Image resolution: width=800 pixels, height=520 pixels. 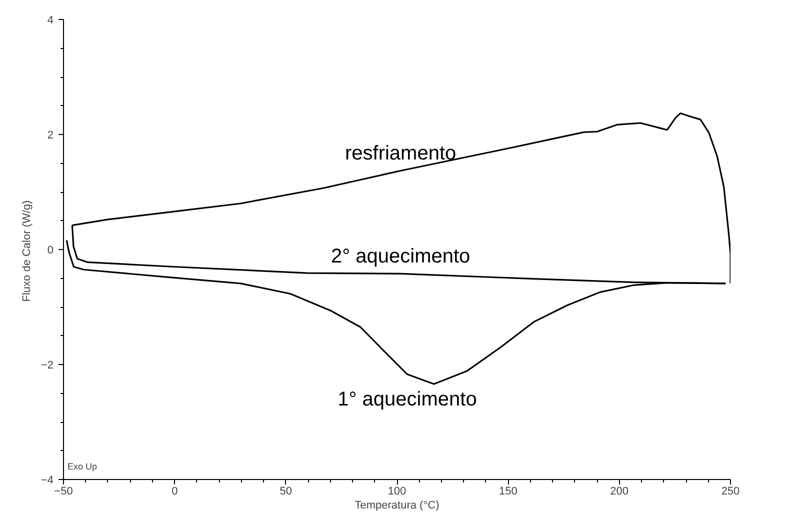 What do you see at coordinates (47, 480) in the screenshot?
I see `y-tick-label: −4` at bounding box center [47, 480].